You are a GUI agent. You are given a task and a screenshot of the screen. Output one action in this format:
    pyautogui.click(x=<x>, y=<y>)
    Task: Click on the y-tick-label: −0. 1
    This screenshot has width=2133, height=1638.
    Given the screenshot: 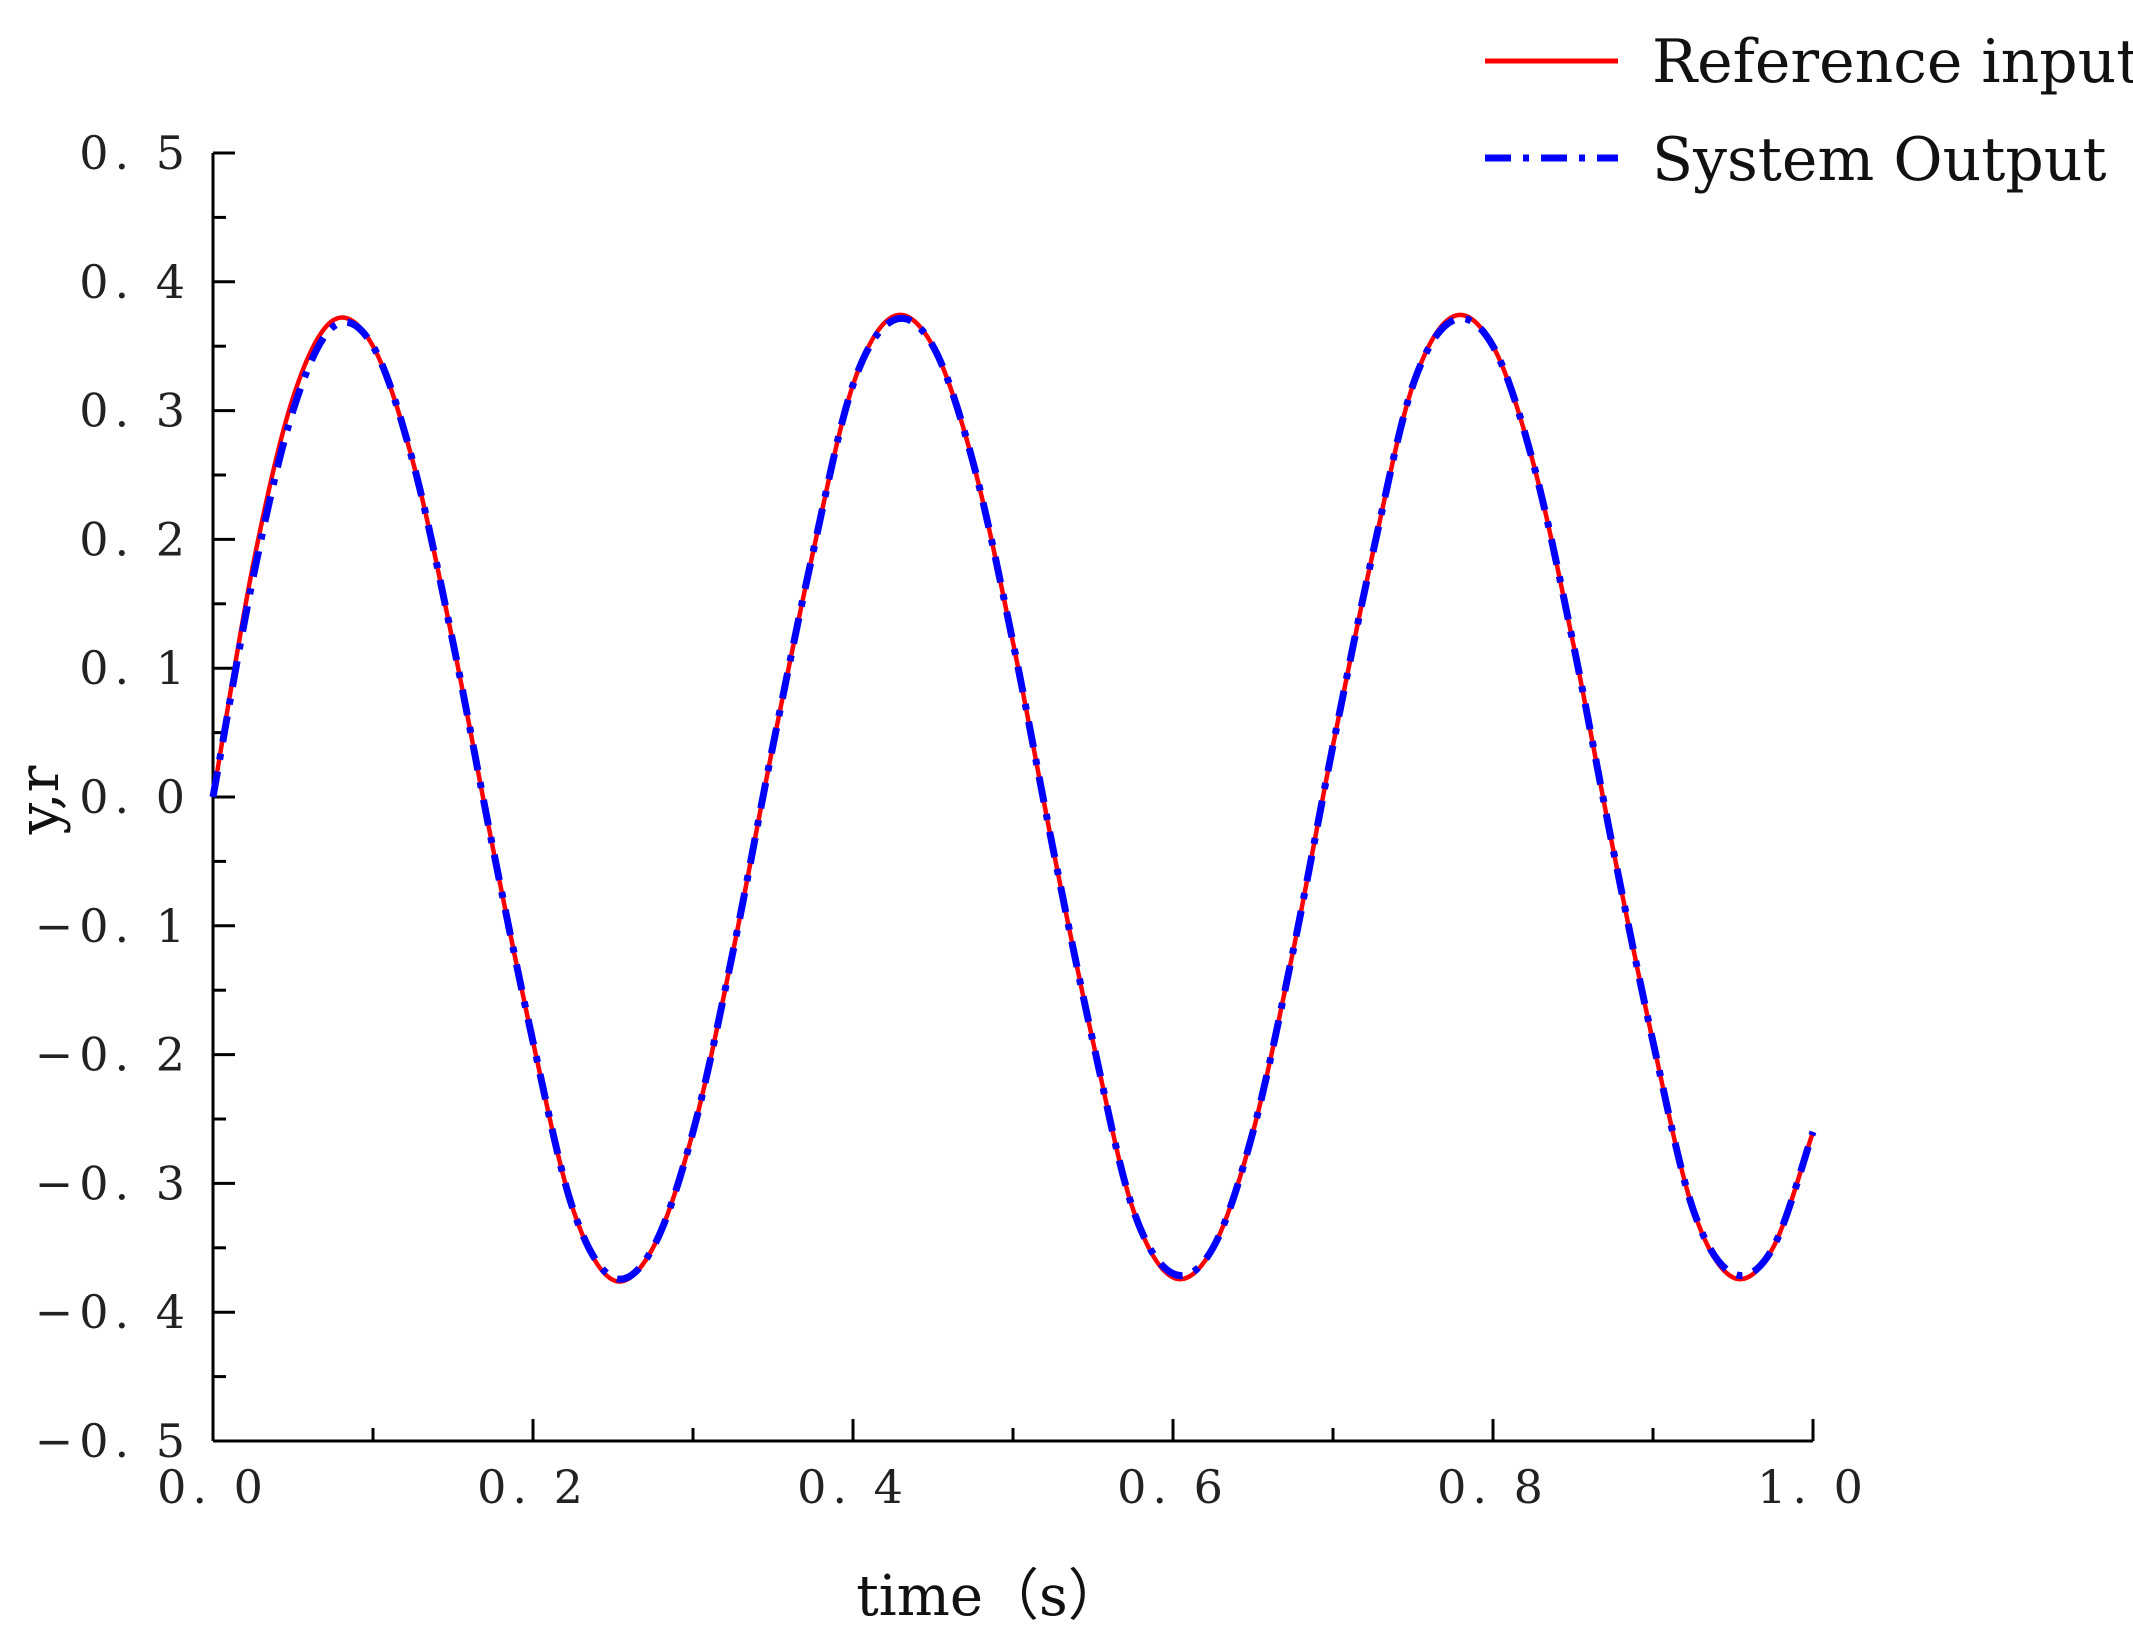 What is the action you would take?
    pyautogui.click(x=113, y=926)
    